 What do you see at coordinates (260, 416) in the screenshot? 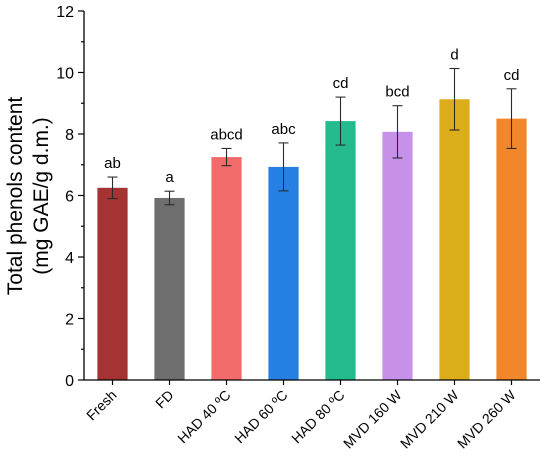
I see `x-tick-label-4: HAD 60 ºC` at bounding box center [260, 416].